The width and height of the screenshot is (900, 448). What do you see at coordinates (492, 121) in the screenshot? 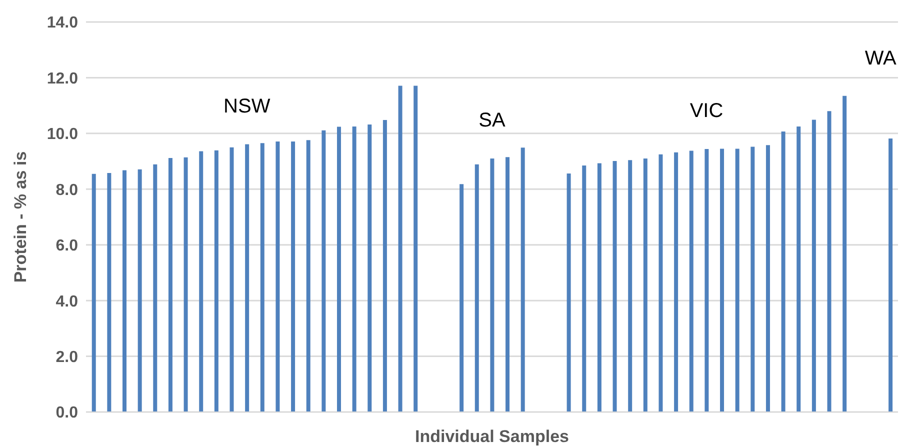
I see `annotation: SA` at bounding box center [492, 121].